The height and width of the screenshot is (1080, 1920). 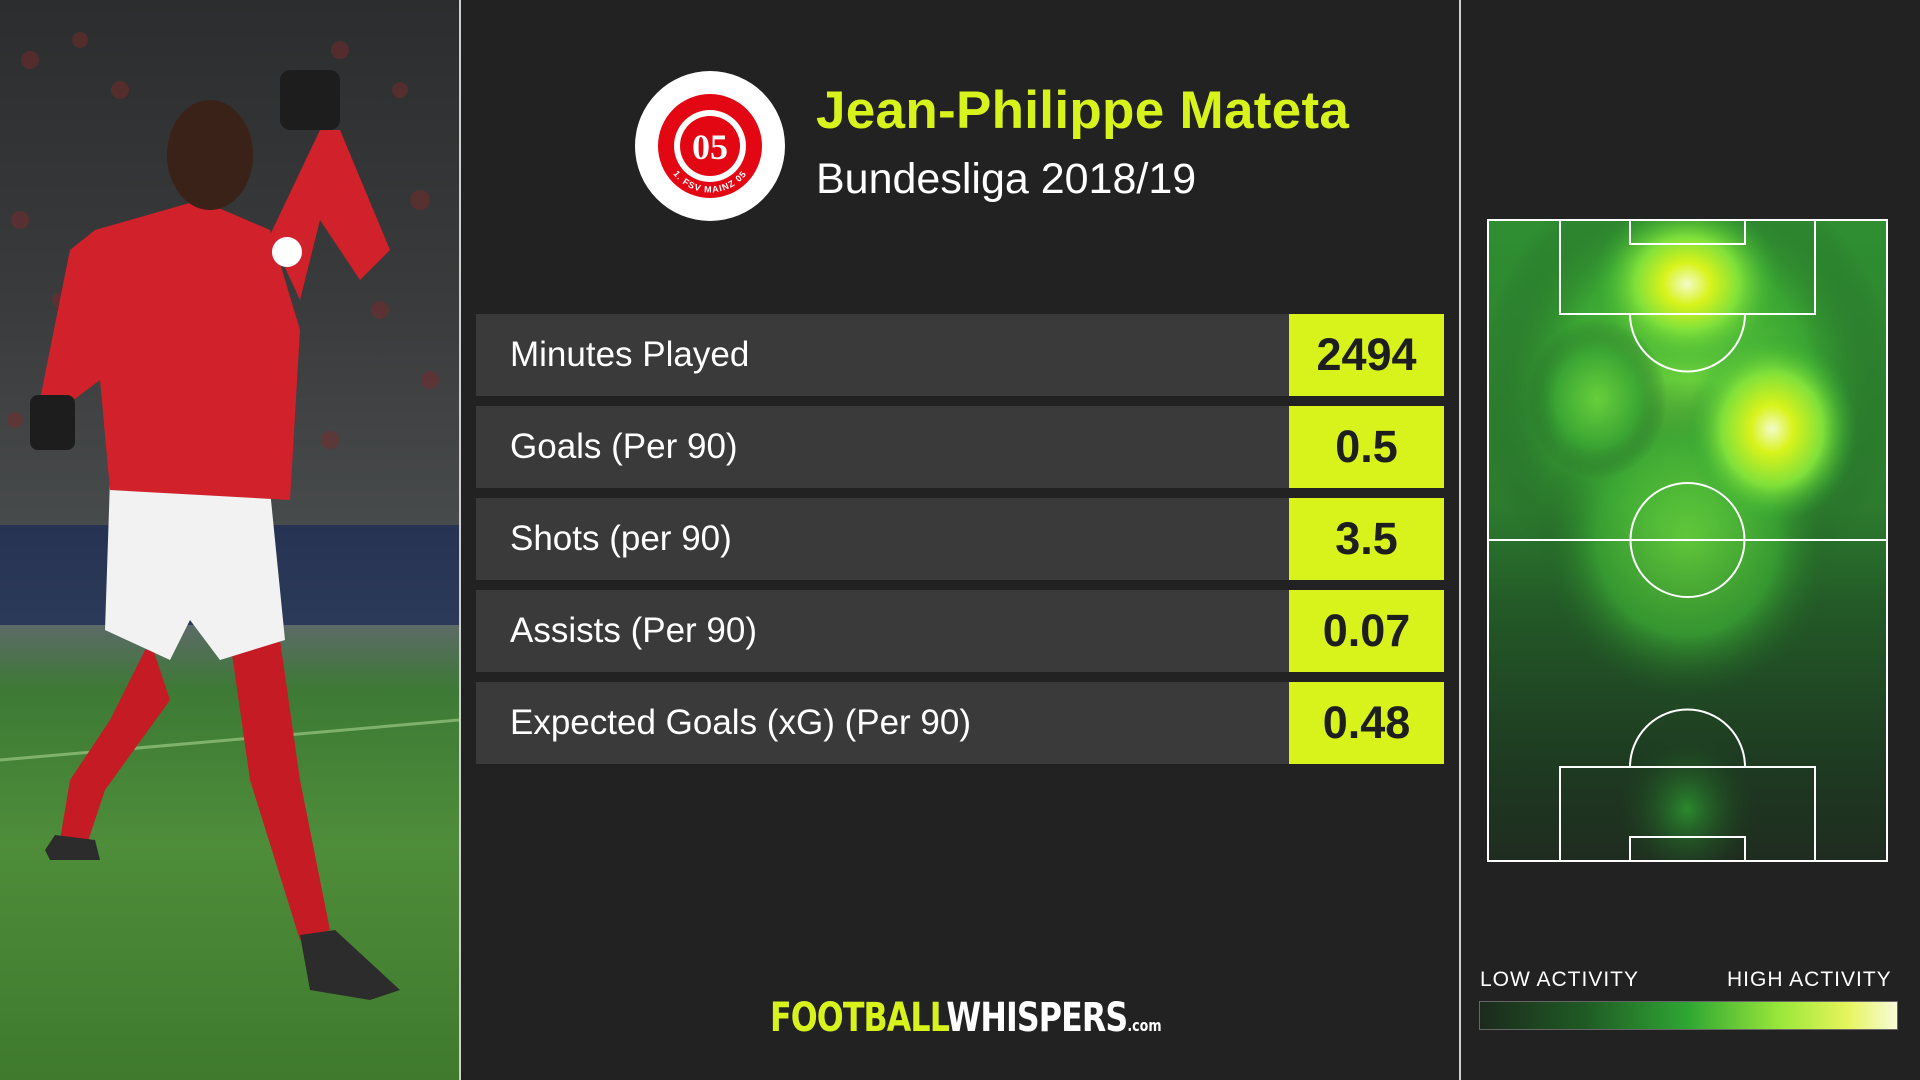 I want to click on stat-label: Goals (Per 90), so click(x=624, y=446).